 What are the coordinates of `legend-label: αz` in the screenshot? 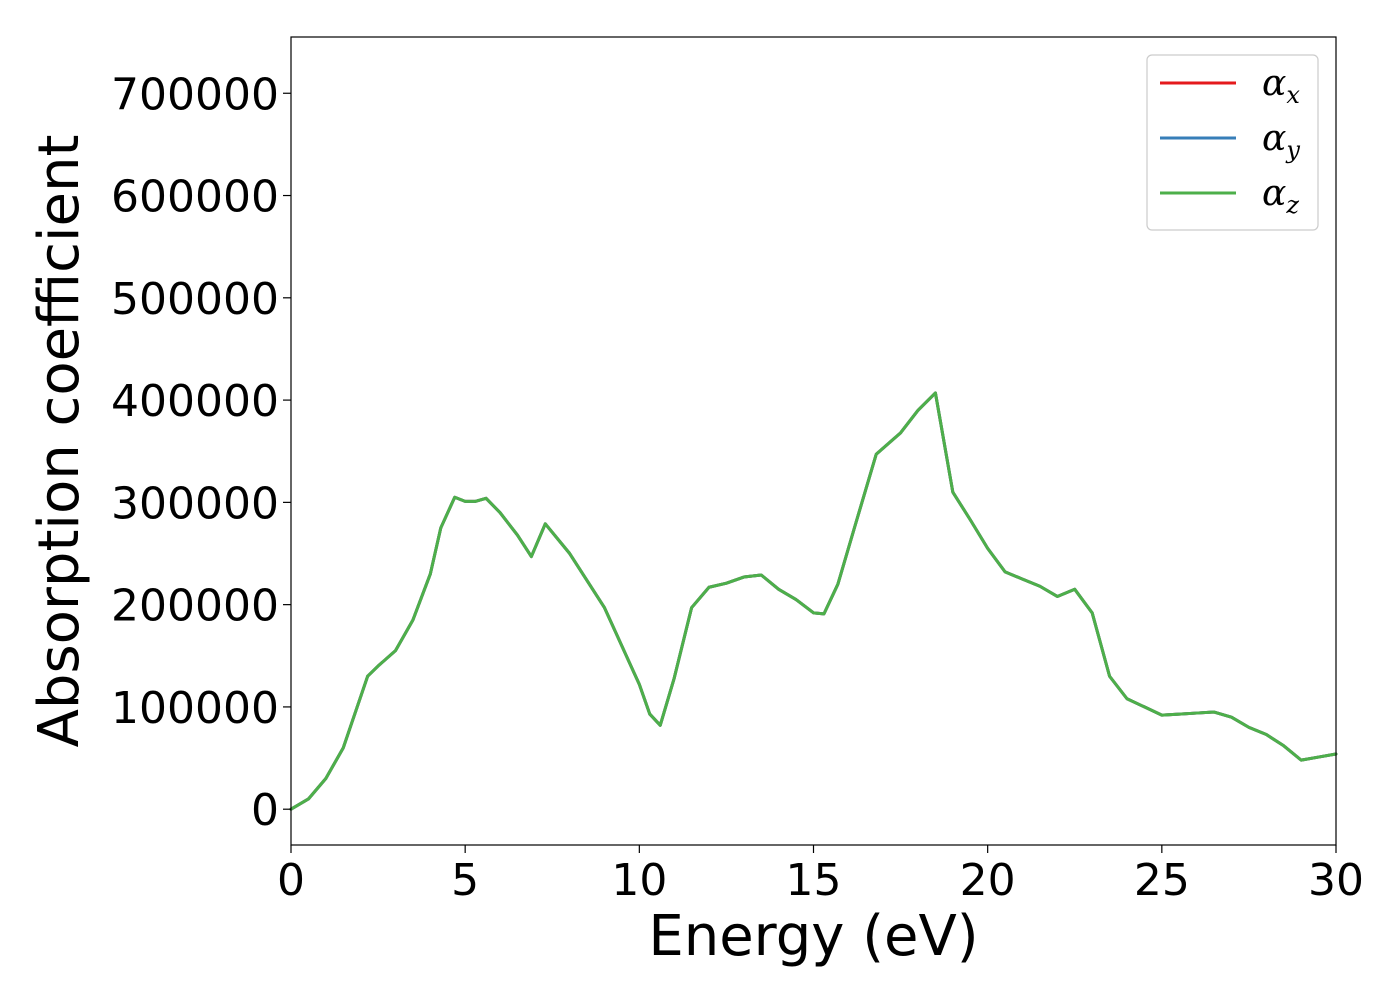 It's located at (1280, 196).